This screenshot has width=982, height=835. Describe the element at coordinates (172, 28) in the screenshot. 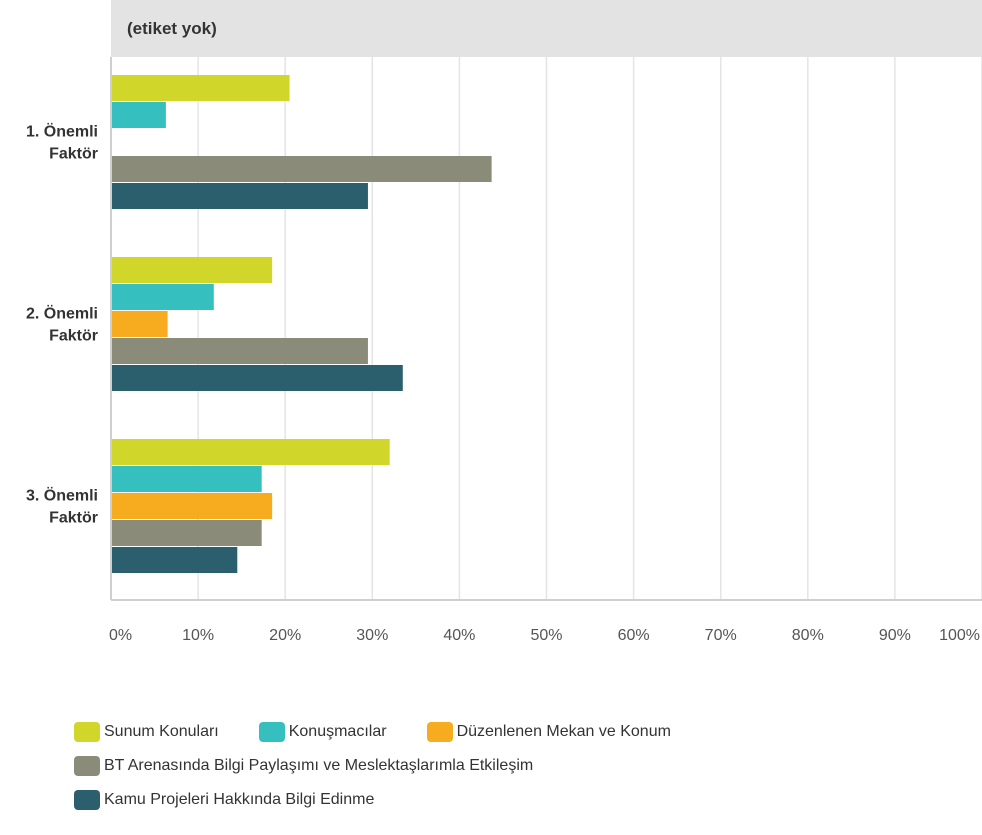

I see `chart-title: (etiket yok)` at that location.